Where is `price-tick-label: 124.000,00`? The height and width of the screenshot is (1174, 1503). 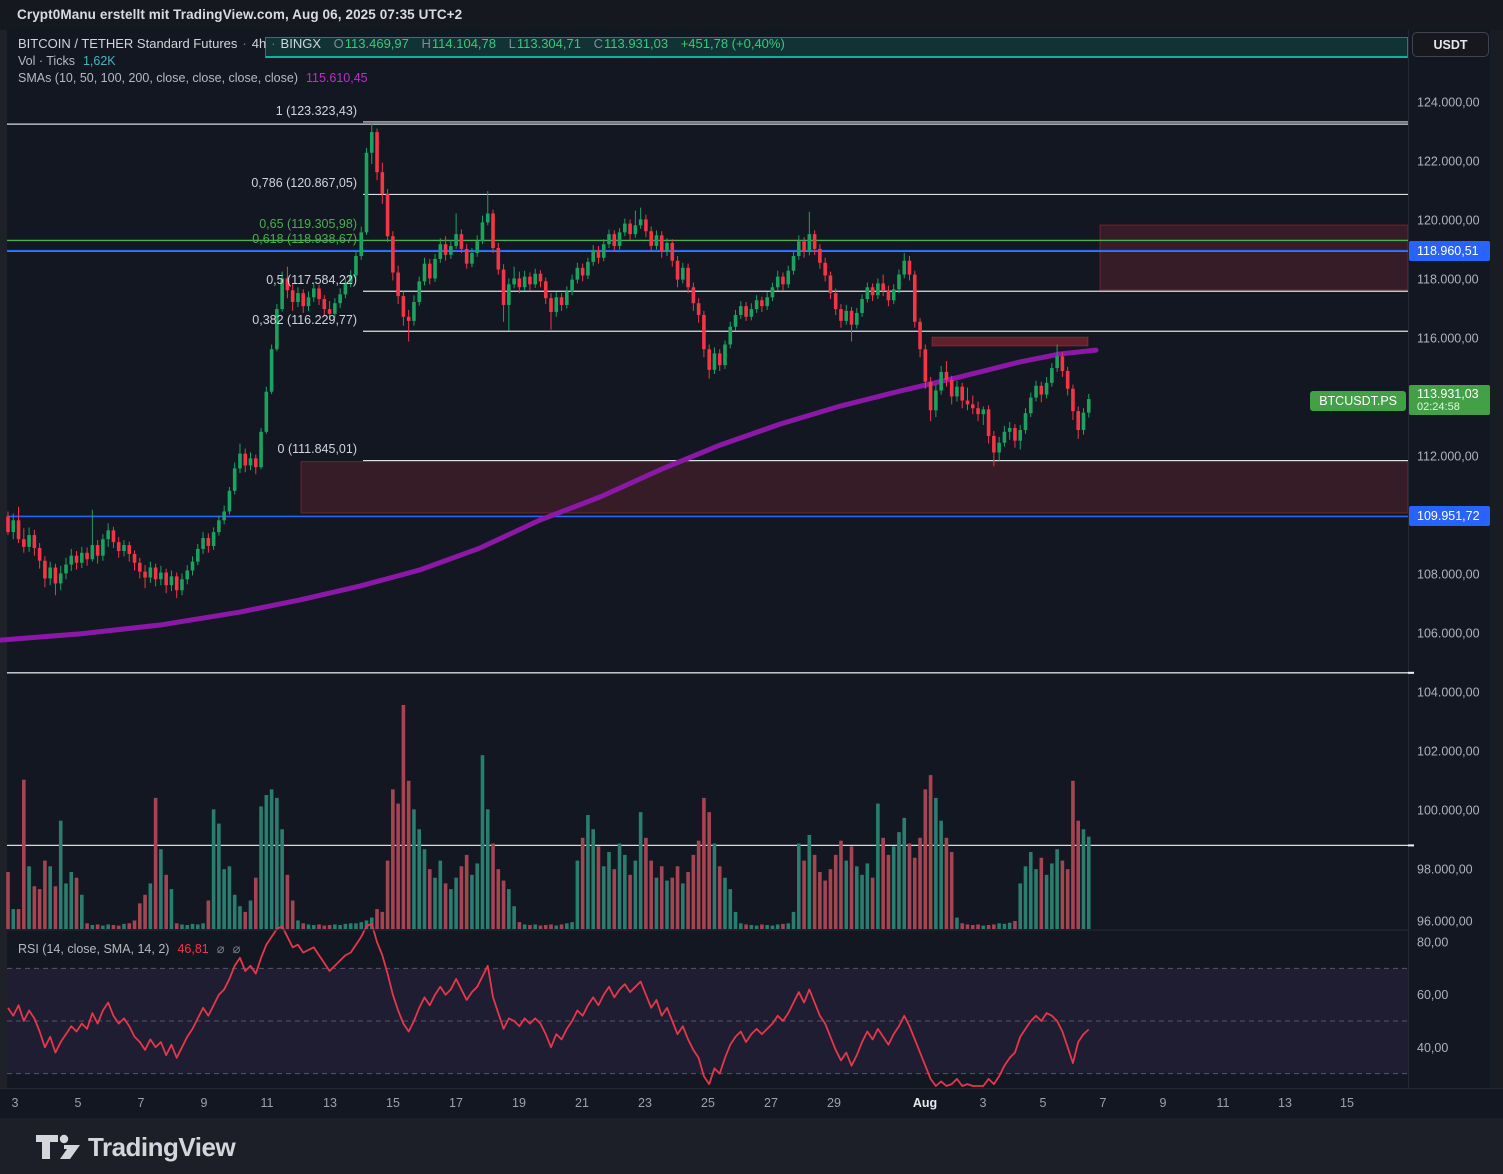 price-tick-label: 124.000,00 is located at coordinates (1448, 103).